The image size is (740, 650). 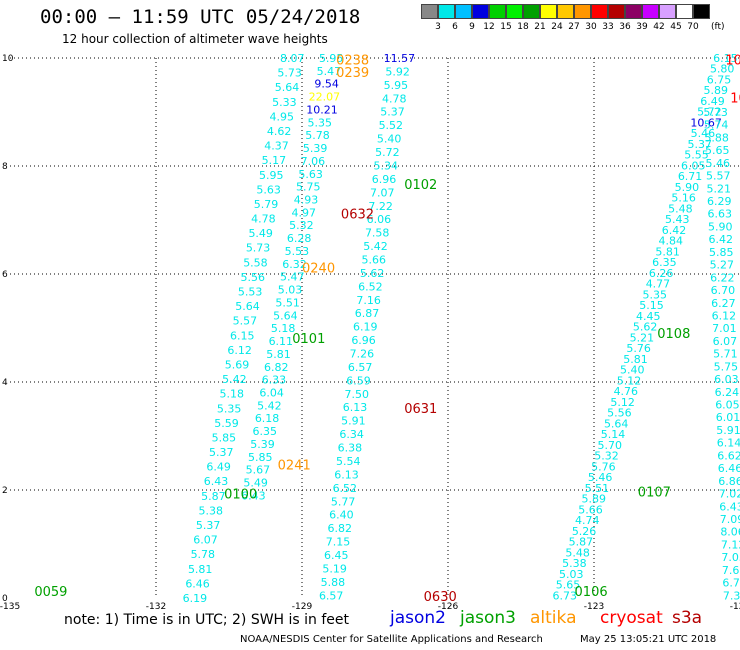 What do you see at coordinates (341, 515) in the screenshot?
I see `swh-value: 6.40` at bounding box center [341, 515].